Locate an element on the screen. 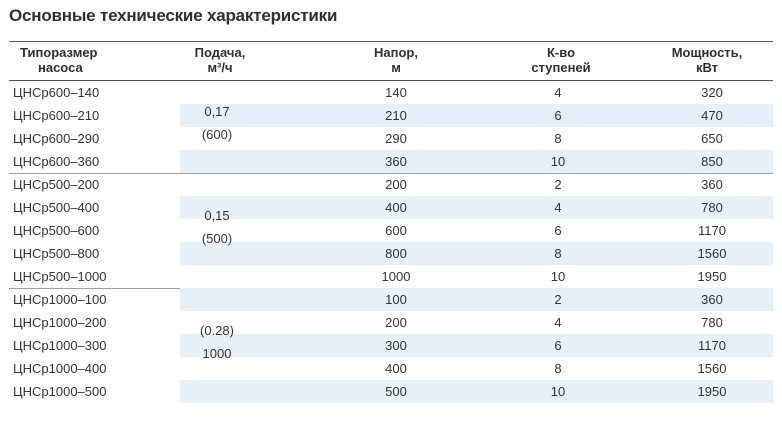  header-stages-line2: ступеней is located at coordinates (561, 67).